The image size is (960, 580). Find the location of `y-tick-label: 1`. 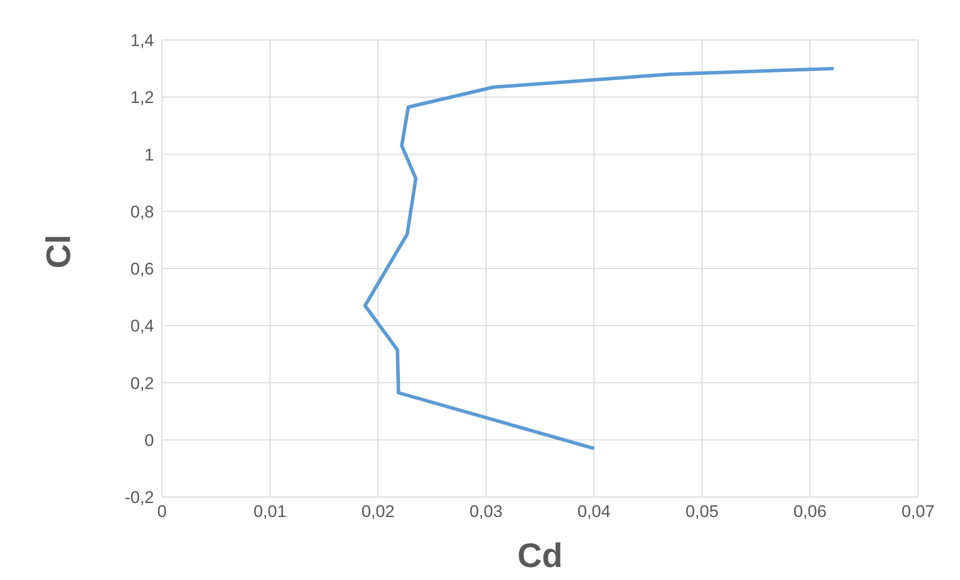

y-tick-label: 1 is located at coordinates (149, 154).